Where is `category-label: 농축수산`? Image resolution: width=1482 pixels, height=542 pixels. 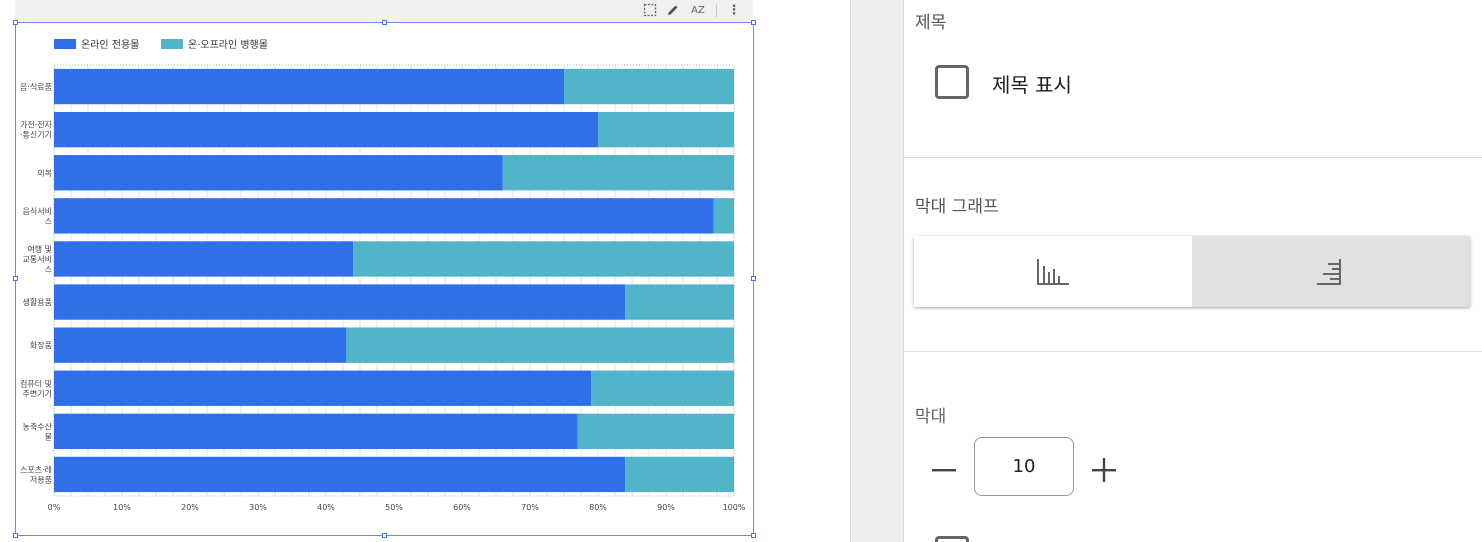
category-label: 농축수산 is located at coordinates (38, 426).